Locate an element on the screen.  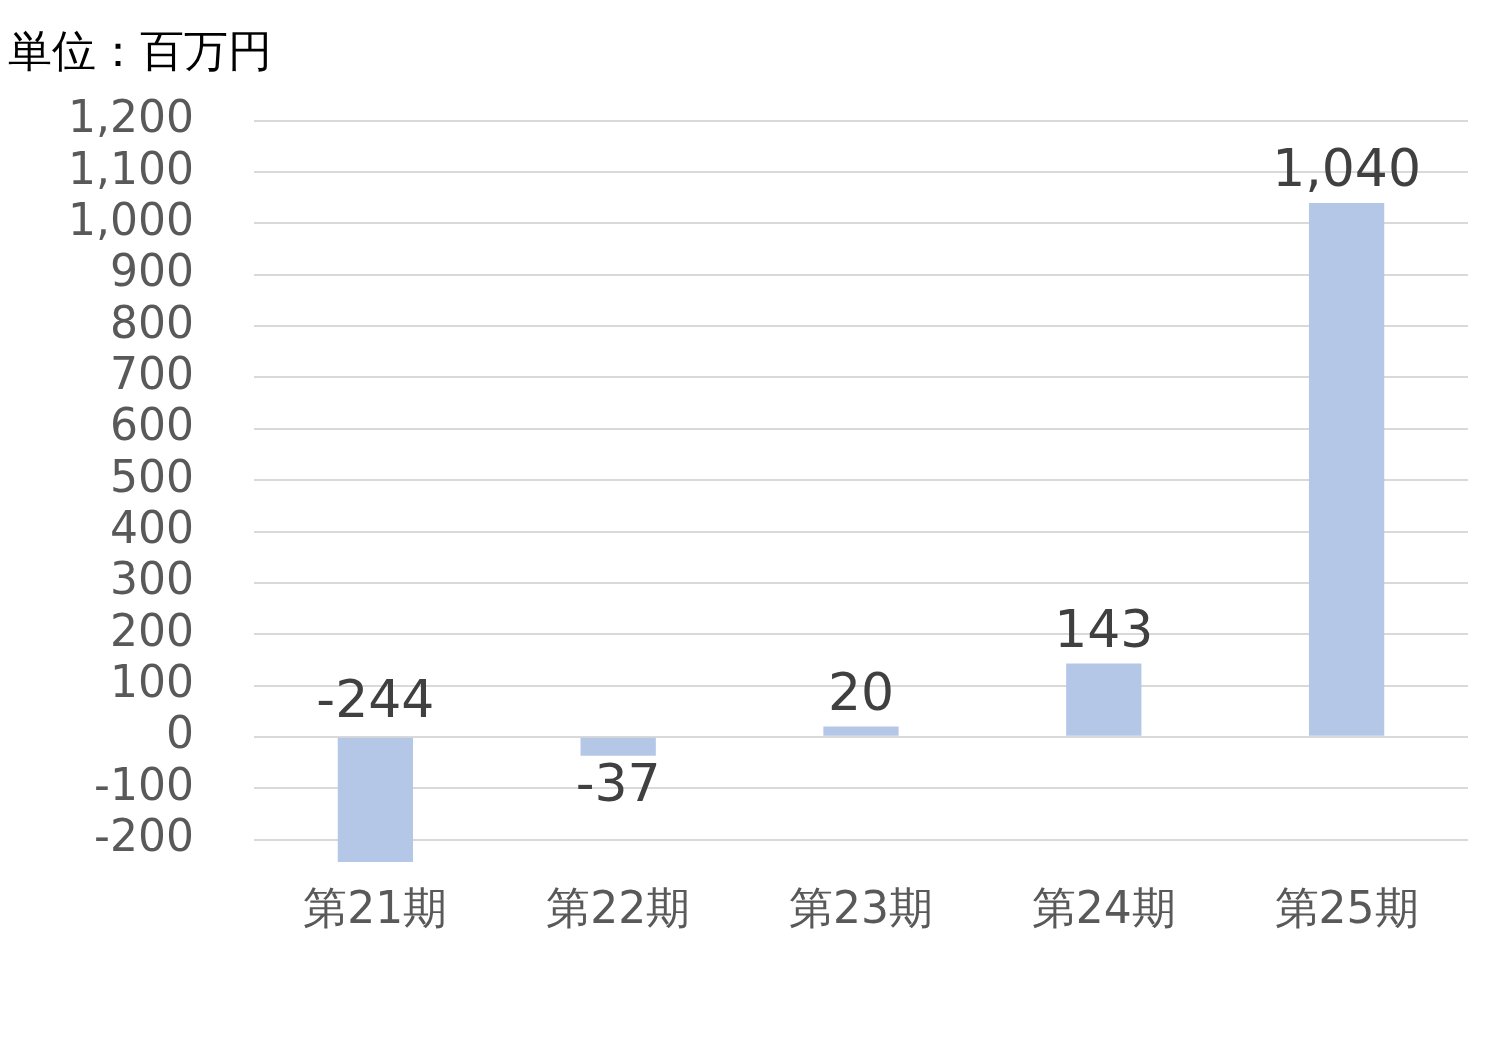
y-tick-label: 1,000 is located at coordinates (130, 219).